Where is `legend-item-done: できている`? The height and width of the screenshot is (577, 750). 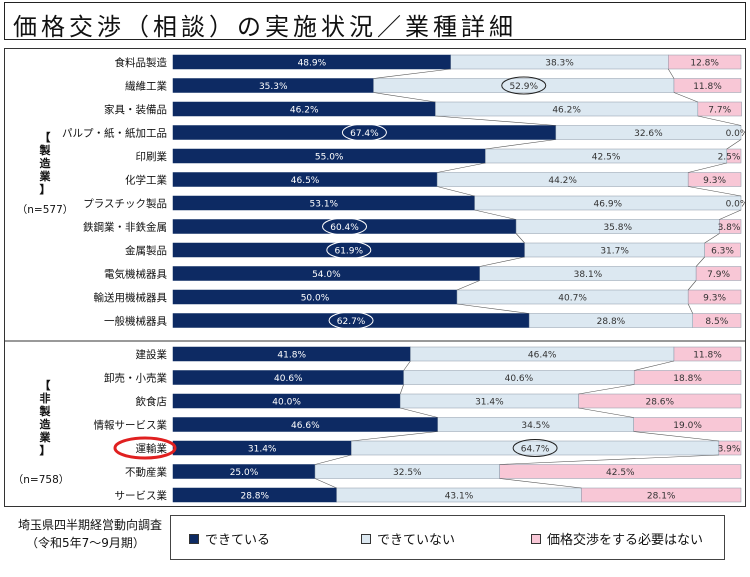 legend-item-done: できている is located at coordinates (229, 538).